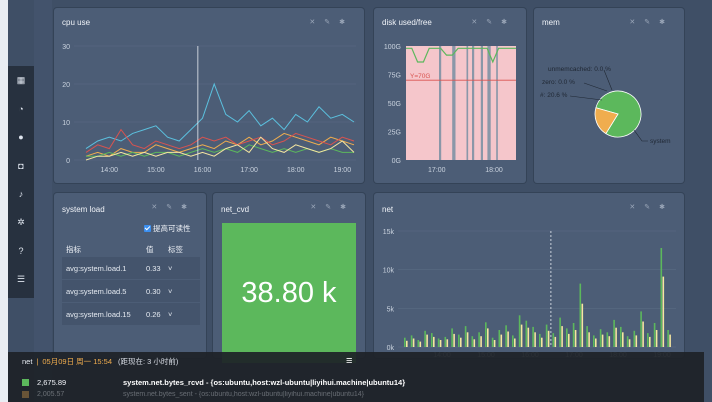 The height and width of the screenshot is (402, 712). What do you see at coordinates (175, 249) in the screenshot?
I see `column-header: 标签` at bounding box center [175, 249].